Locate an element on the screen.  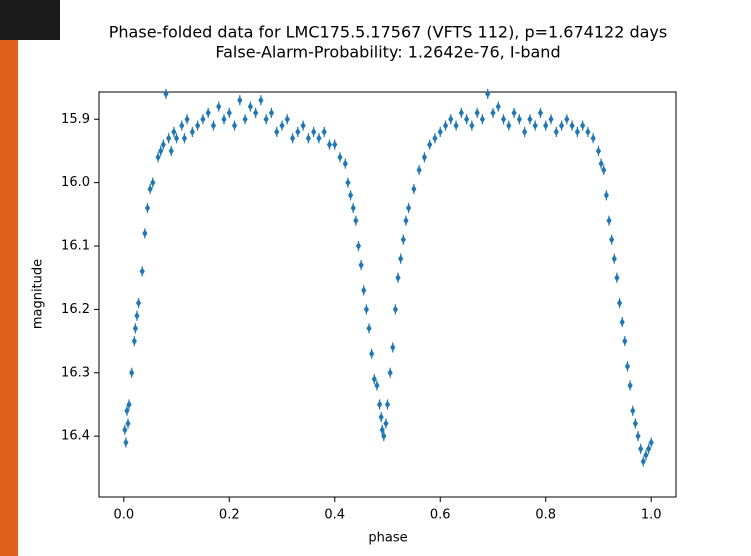
window-corner is located at coordinates (30, 20).